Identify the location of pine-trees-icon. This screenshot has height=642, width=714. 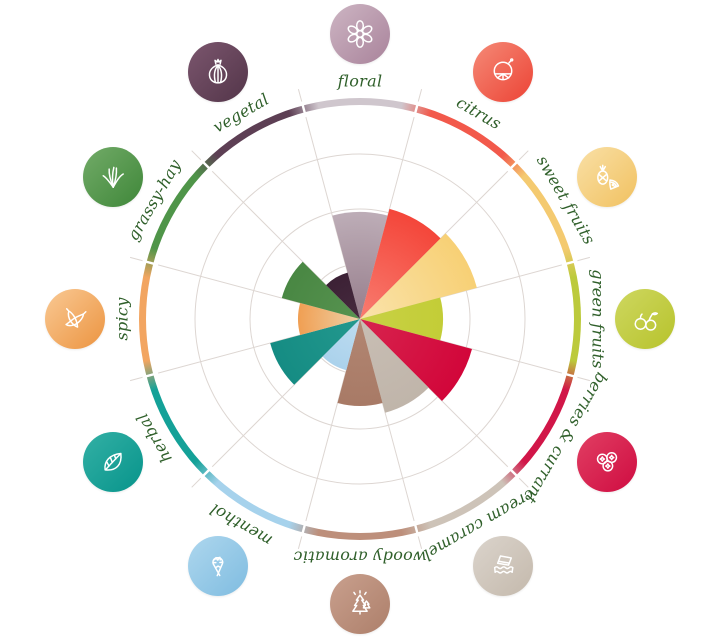
(361, 602).